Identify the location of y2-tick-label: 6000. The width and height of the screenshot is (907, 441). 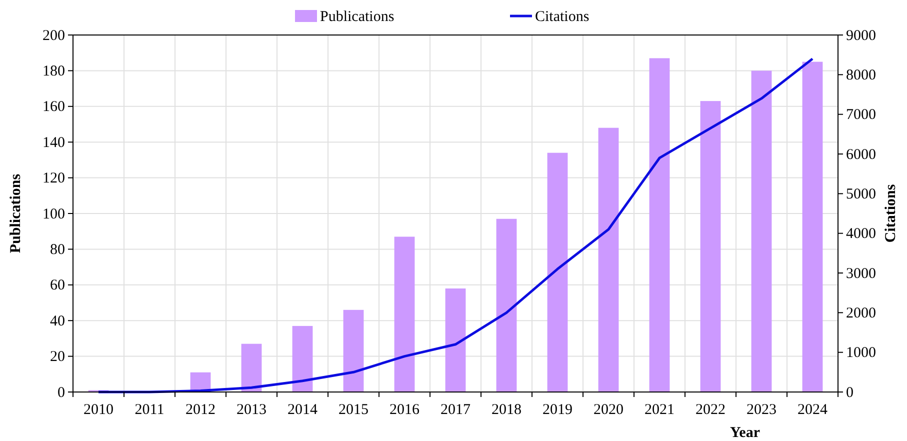
(861, 154).